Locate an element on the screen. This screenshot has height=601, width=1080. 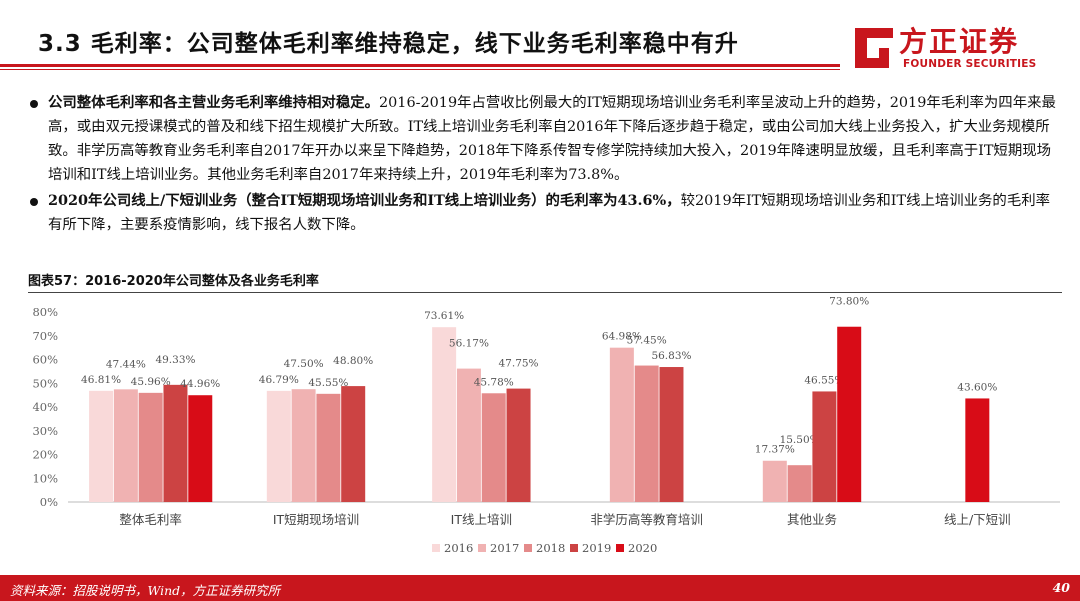
legend-label: 2017 is located at coordinates (504, 548).